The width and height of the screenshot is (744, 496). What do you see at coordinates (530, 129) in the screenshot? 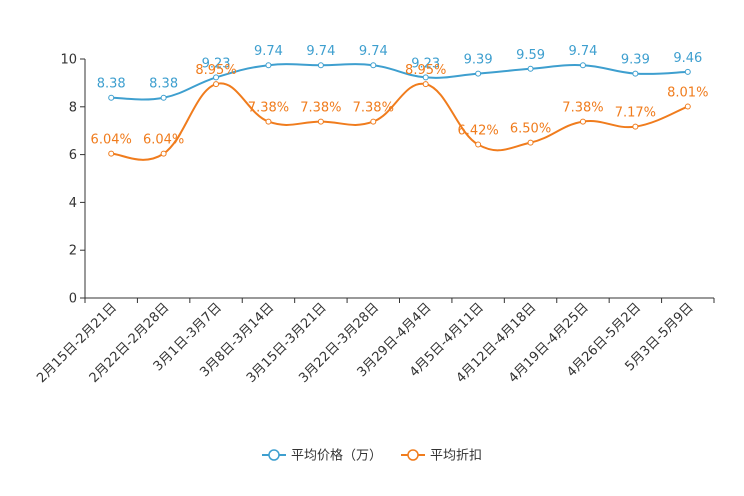
I see `data-label: 6.50%` at bounding box center [530, 129].